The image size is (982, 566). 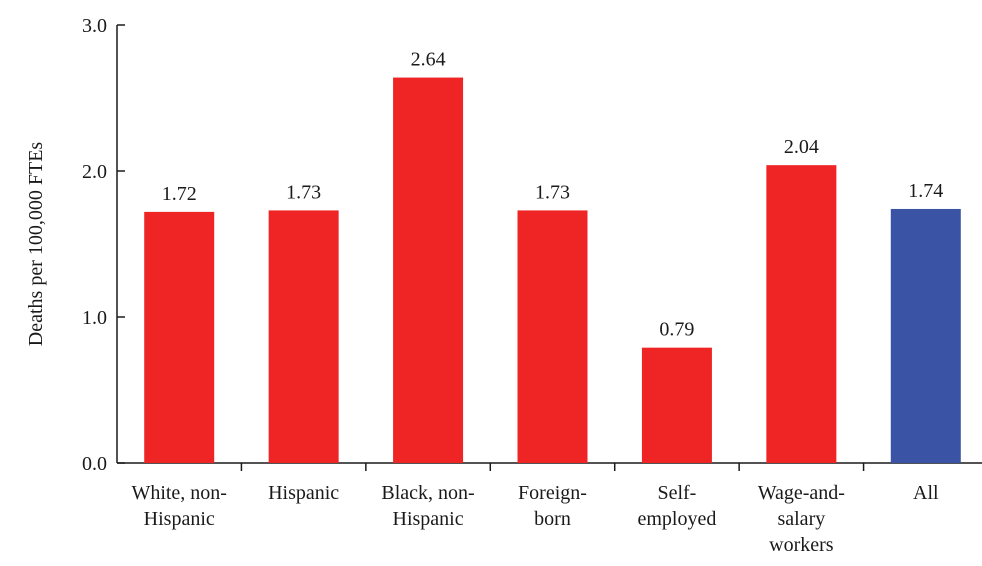 What do you see at coordinates (94, 26) in the screenshot?
I see `y-tick-label: 3.0` at bounding box center [94, 26].